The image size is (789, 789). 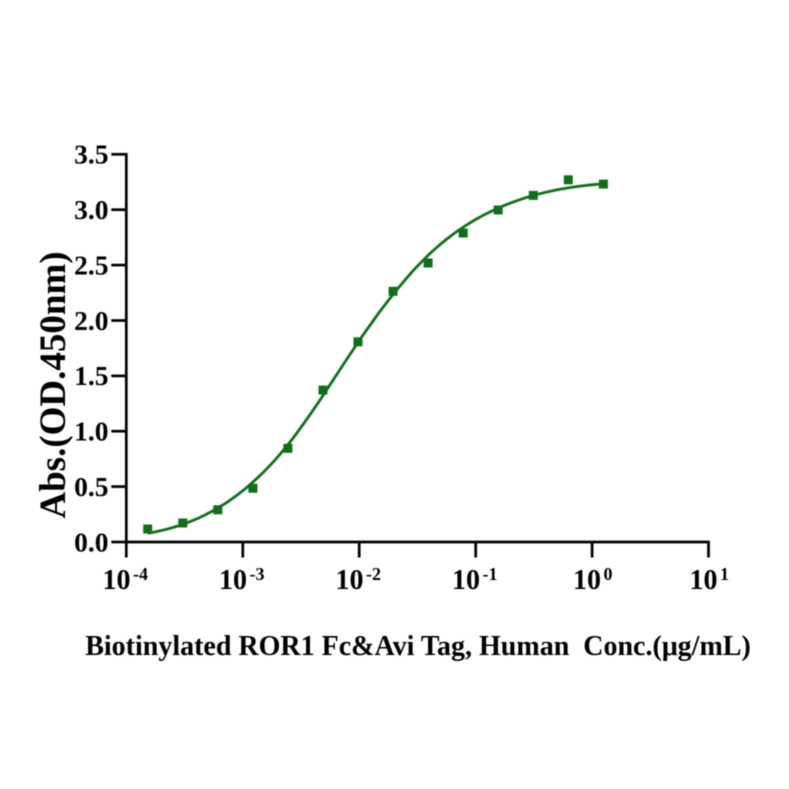 What do you see at coordinates (91, 375) in the screenshot?
I see `svg-text: 1.5` at bounding box center [91, 375].